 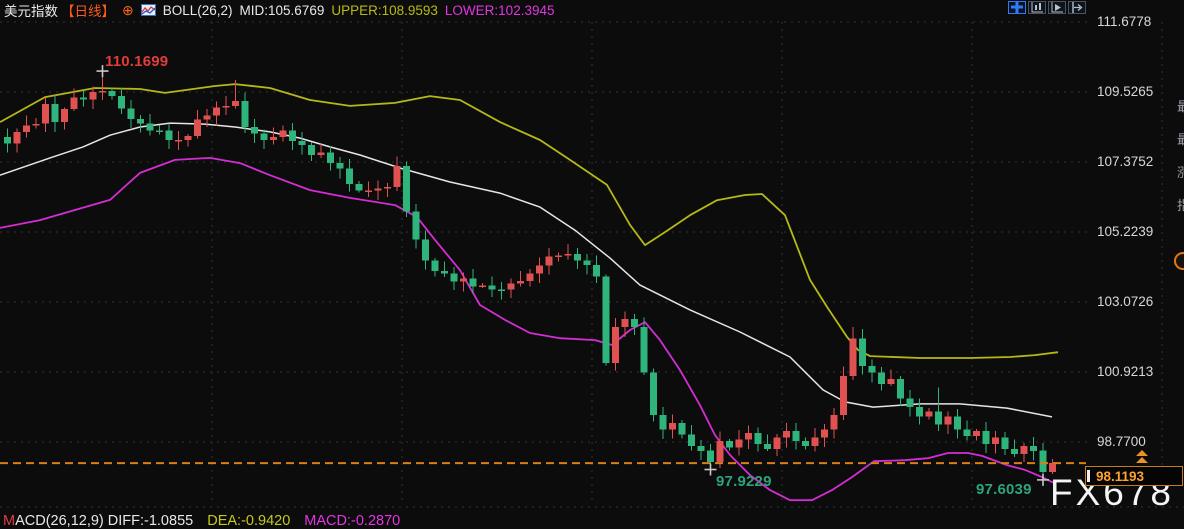 I want to click on playback-icon, so click(x=1057, y=7).